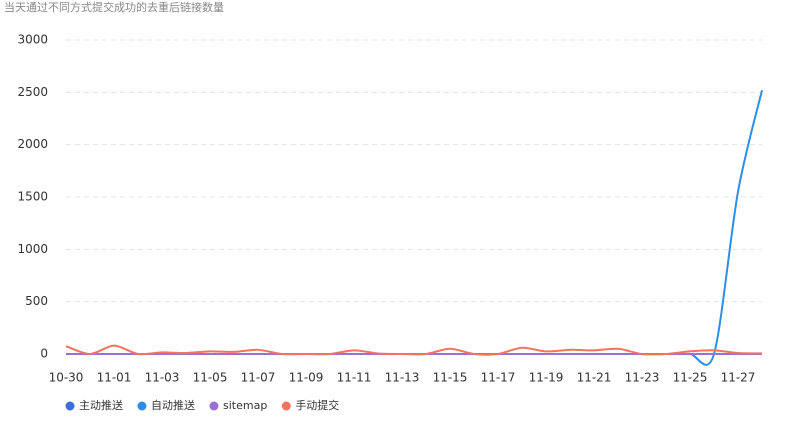 The image size is (799, 425). Describe the element at coordinates (173, 405) in the screenshot. I see `legend-label: 自动推送` at that location.